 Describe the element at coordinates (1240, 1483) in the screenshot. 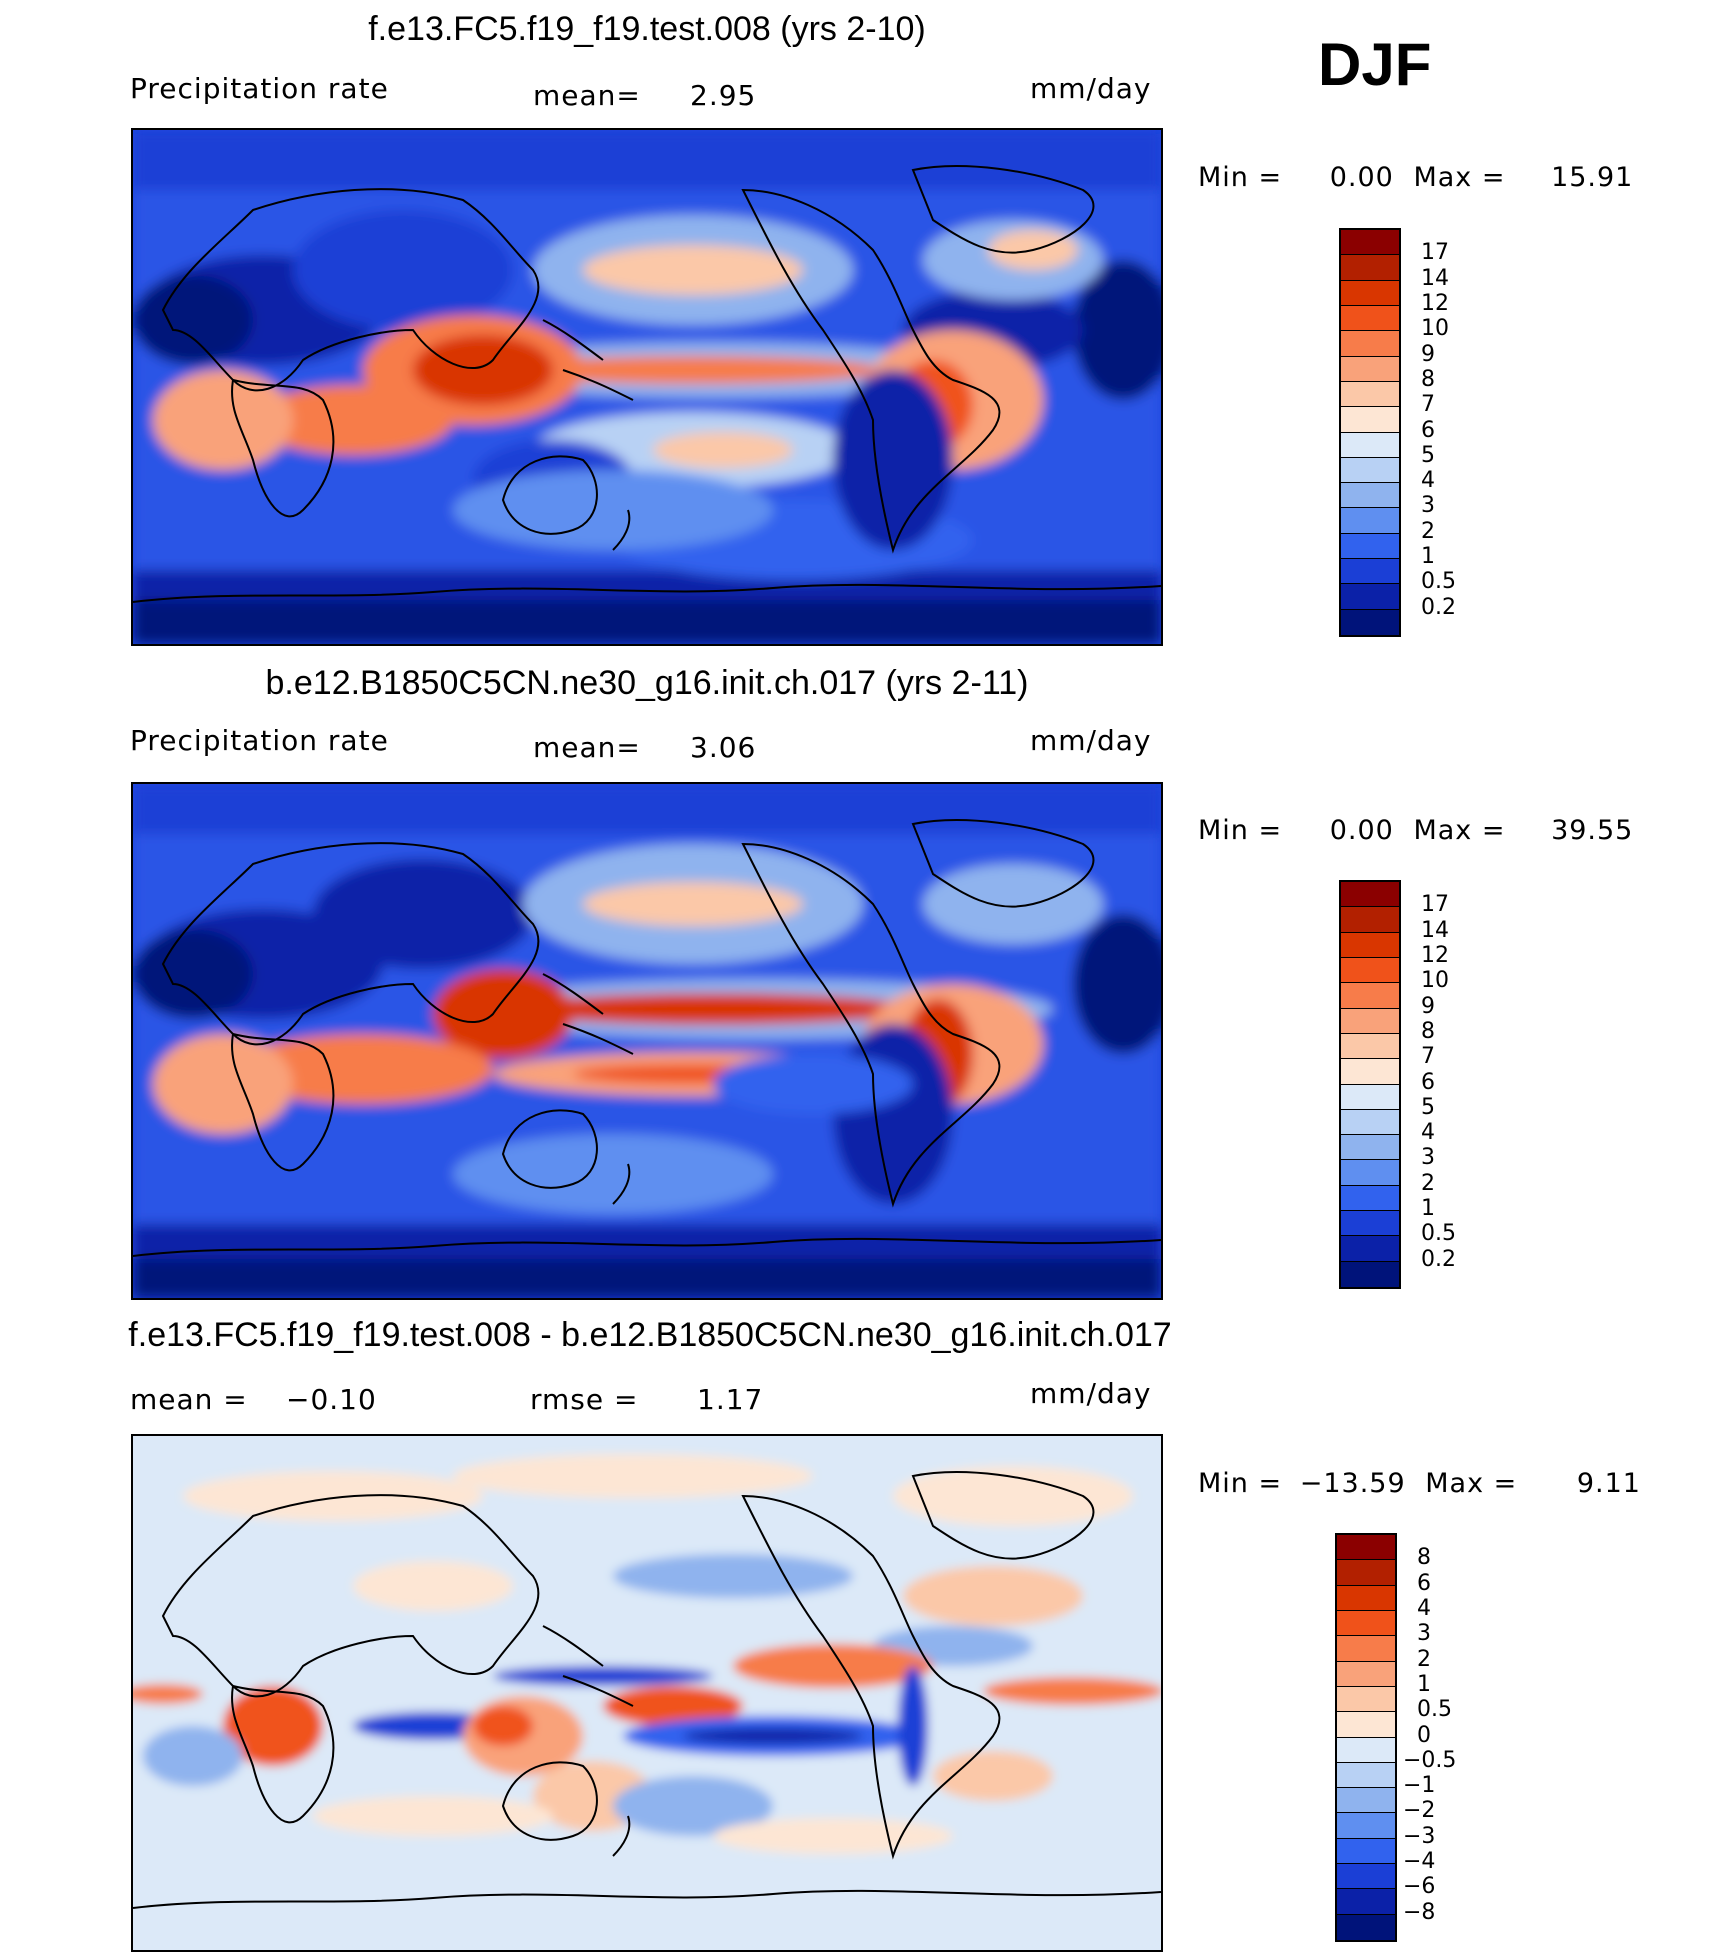

I see `panel-3-min-label: Min =` at that location.